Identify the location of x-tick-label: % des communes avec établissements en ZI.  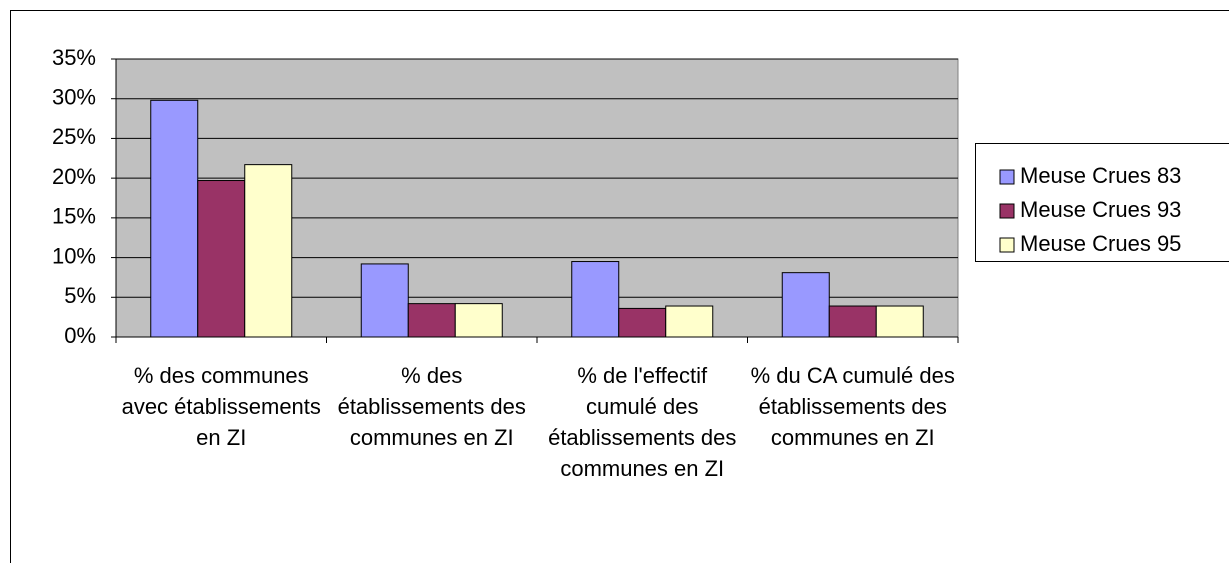
(221, 406).